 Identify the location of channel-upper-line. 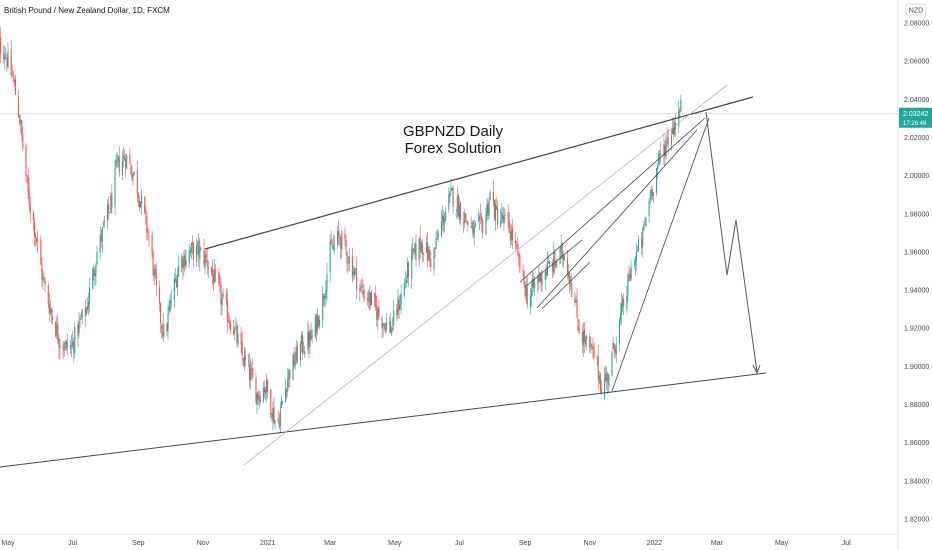
(612, 200).